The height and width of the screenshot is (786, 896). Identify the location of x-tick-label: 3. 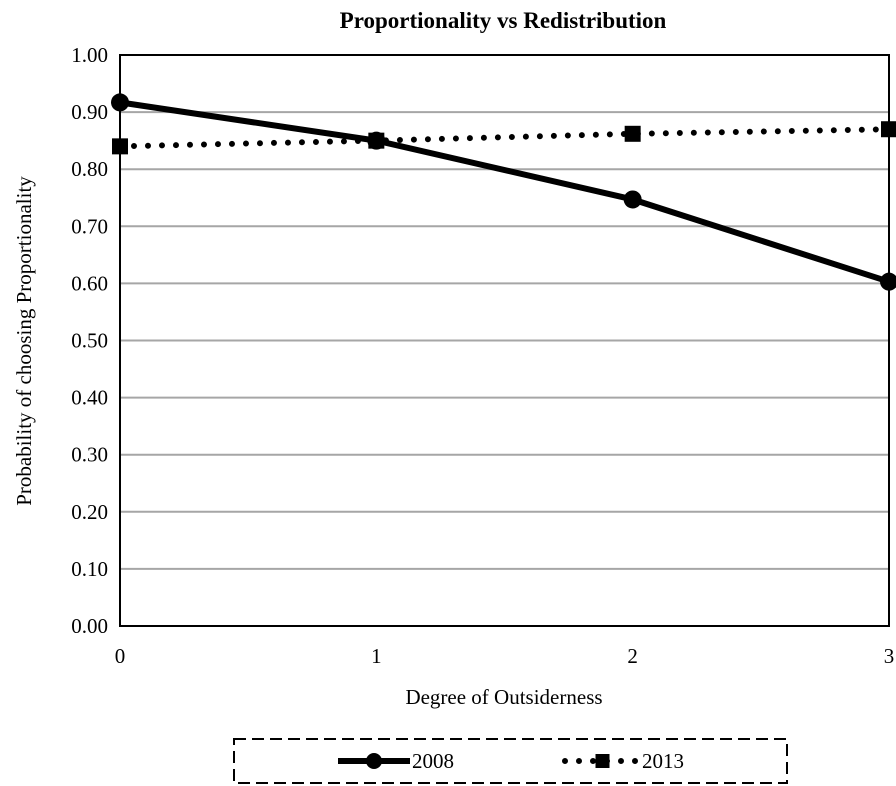
(889, 656).